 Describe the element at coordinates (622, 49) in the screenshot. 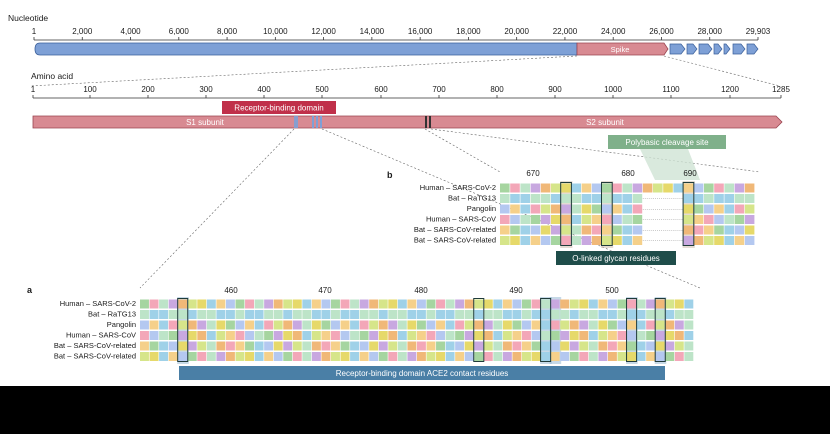

I see `spike-gene` at that location.